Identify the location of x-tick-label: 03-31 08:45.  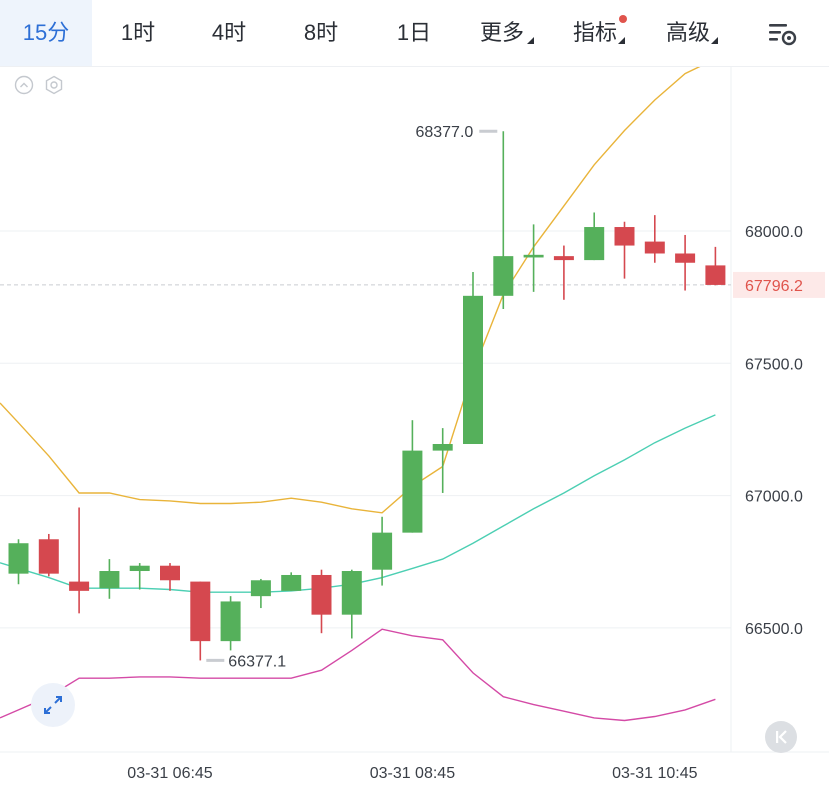
(413, 773).